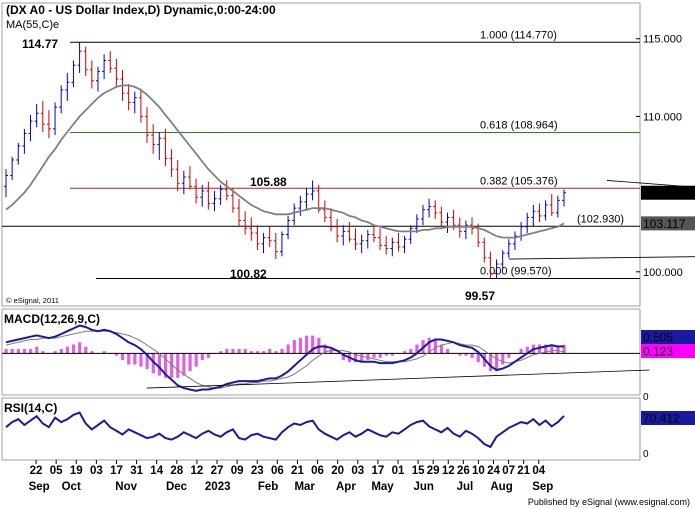  I want to click on date-tick-label: 04, so click(538, 471).